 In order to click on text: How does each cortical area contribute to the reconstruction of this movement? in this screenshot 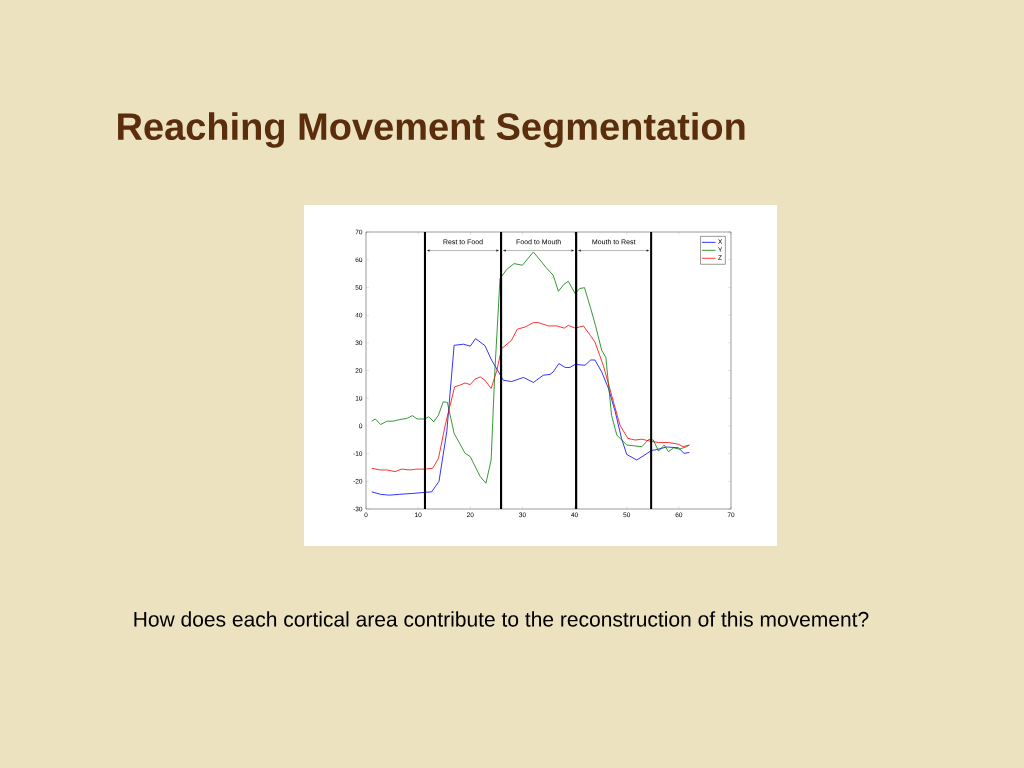, I will do `click(501, 619)`.